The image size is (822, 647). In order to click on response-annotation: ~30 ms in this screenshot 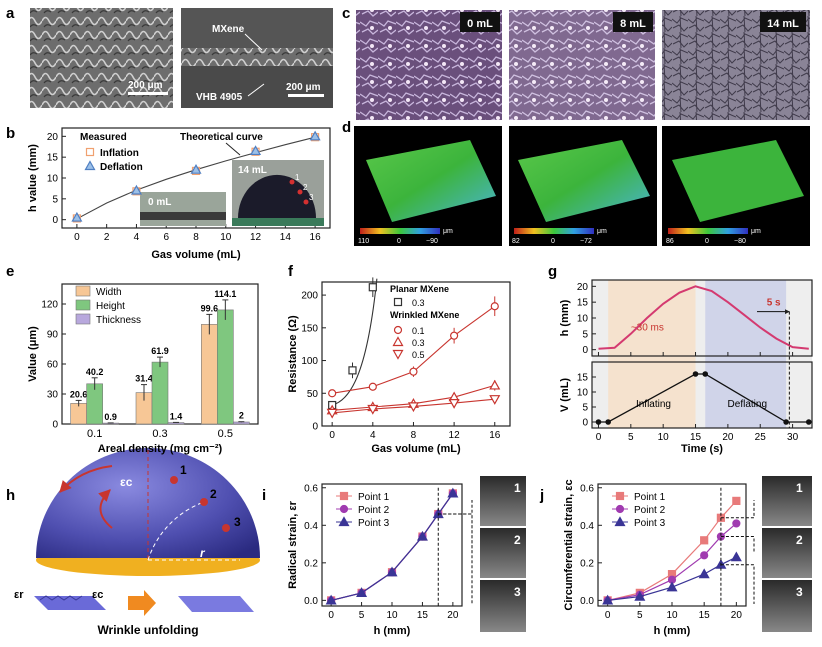, I will do `click(647, 328)`.